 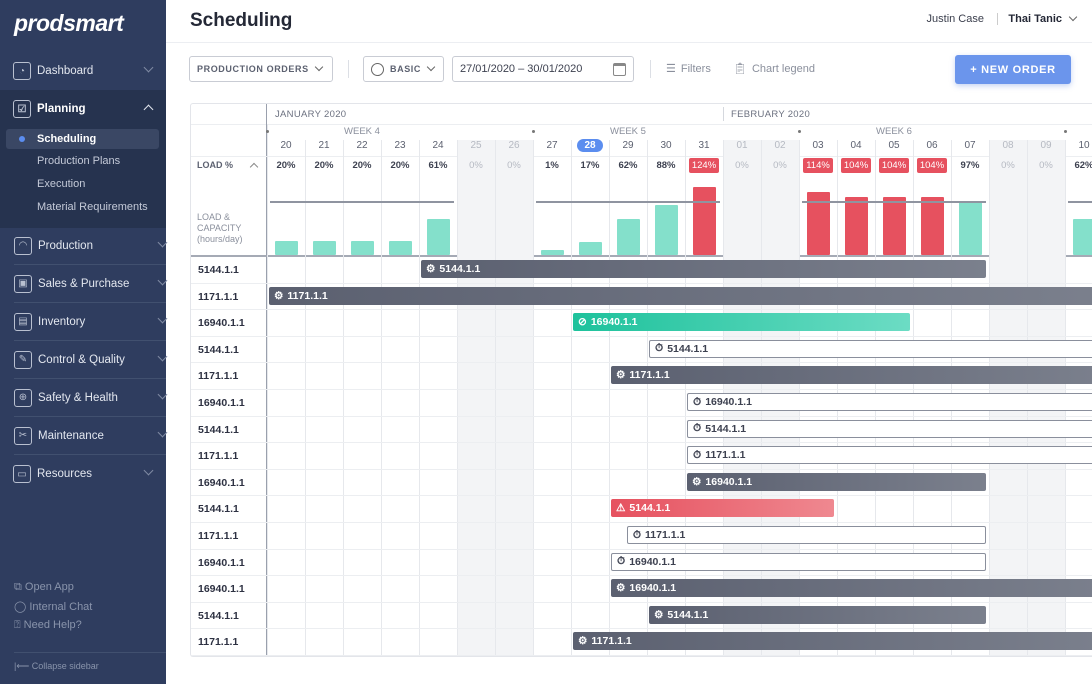 I want to click on sidebar-item-production: ◠ Production, so click(x=91, y=246).